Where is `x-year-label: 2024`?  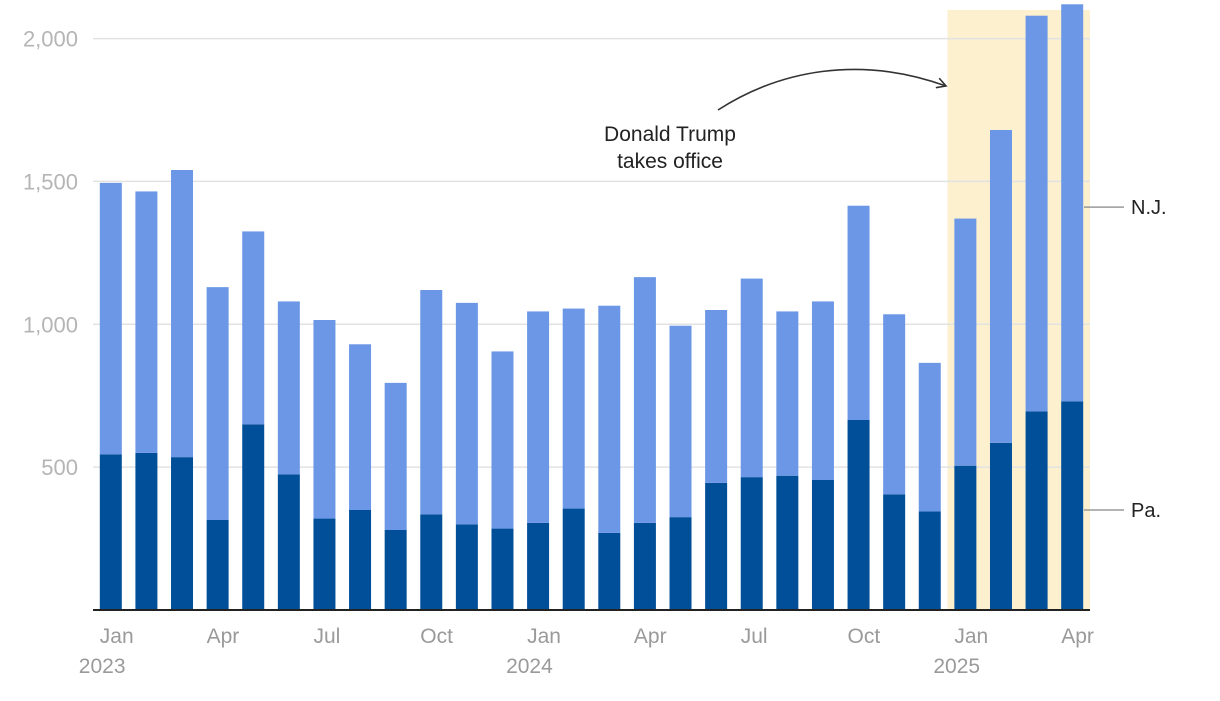 x-year-label: 2024 is located at coordinates (529, 666).